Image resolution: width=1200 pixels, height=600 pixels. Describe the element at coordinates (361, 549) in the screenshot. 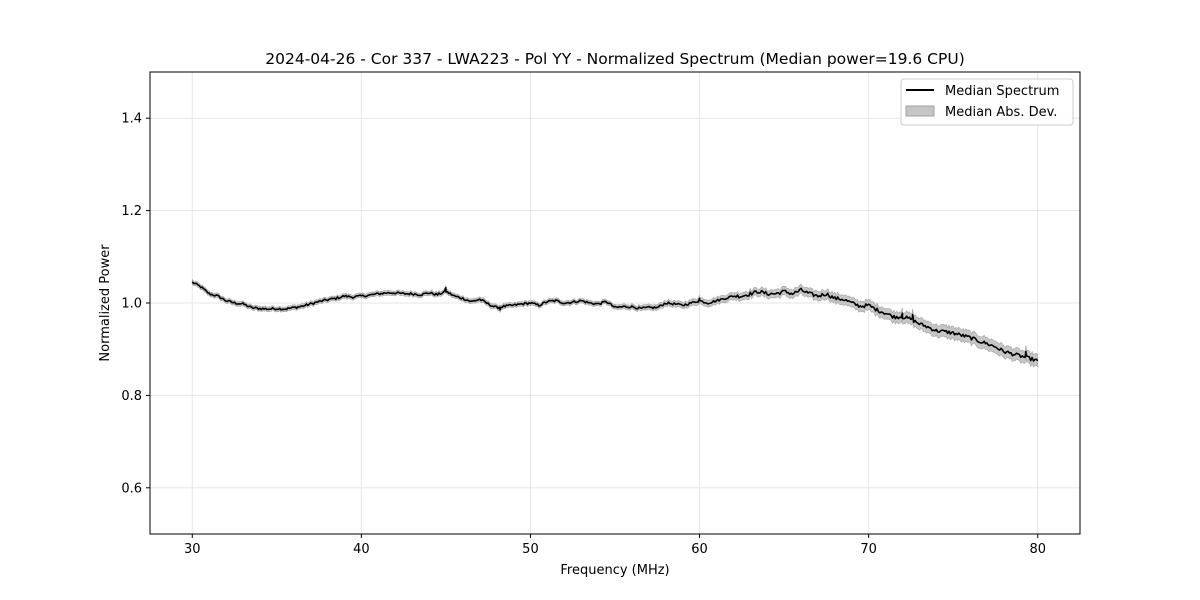

I see `x-tick-label: 40` at that location.